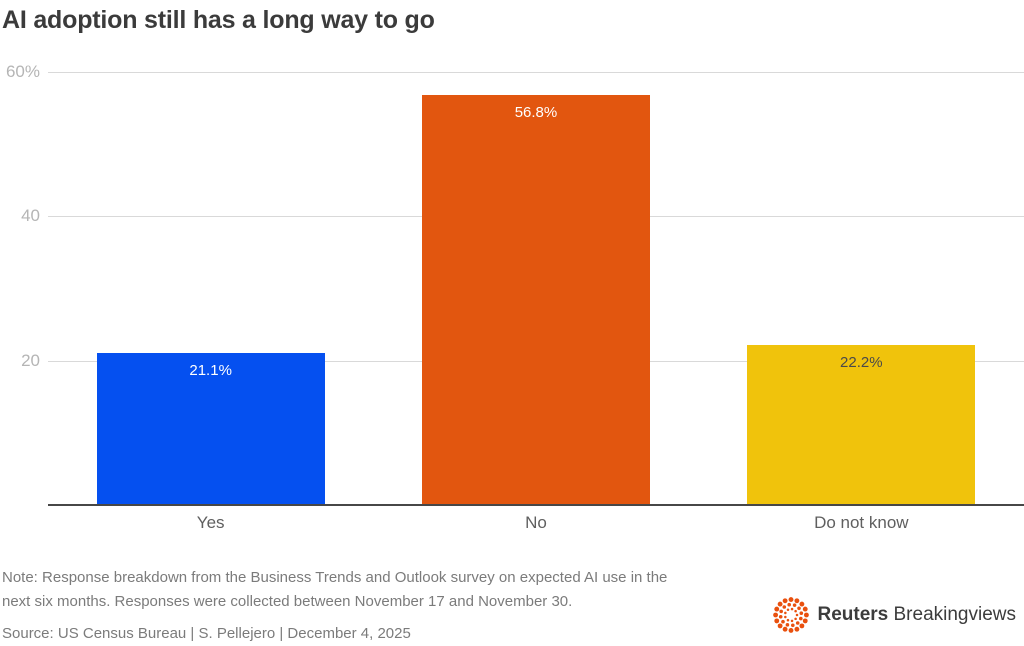  What do you see at coordinates (30, 216) in the screenshot?
I see `y-tick-label-40: 40` at bounding box center [30, 216].